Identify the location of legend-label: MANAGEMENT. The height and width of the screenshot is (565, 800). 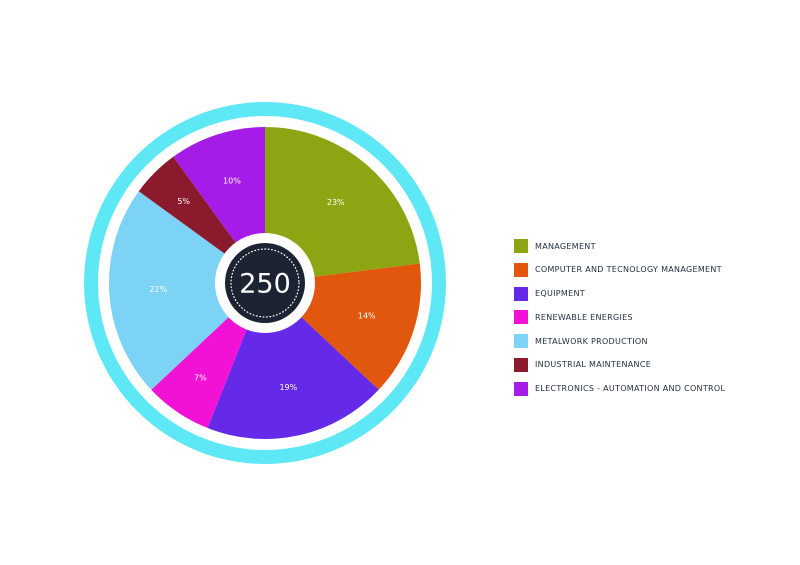
(565, 246).